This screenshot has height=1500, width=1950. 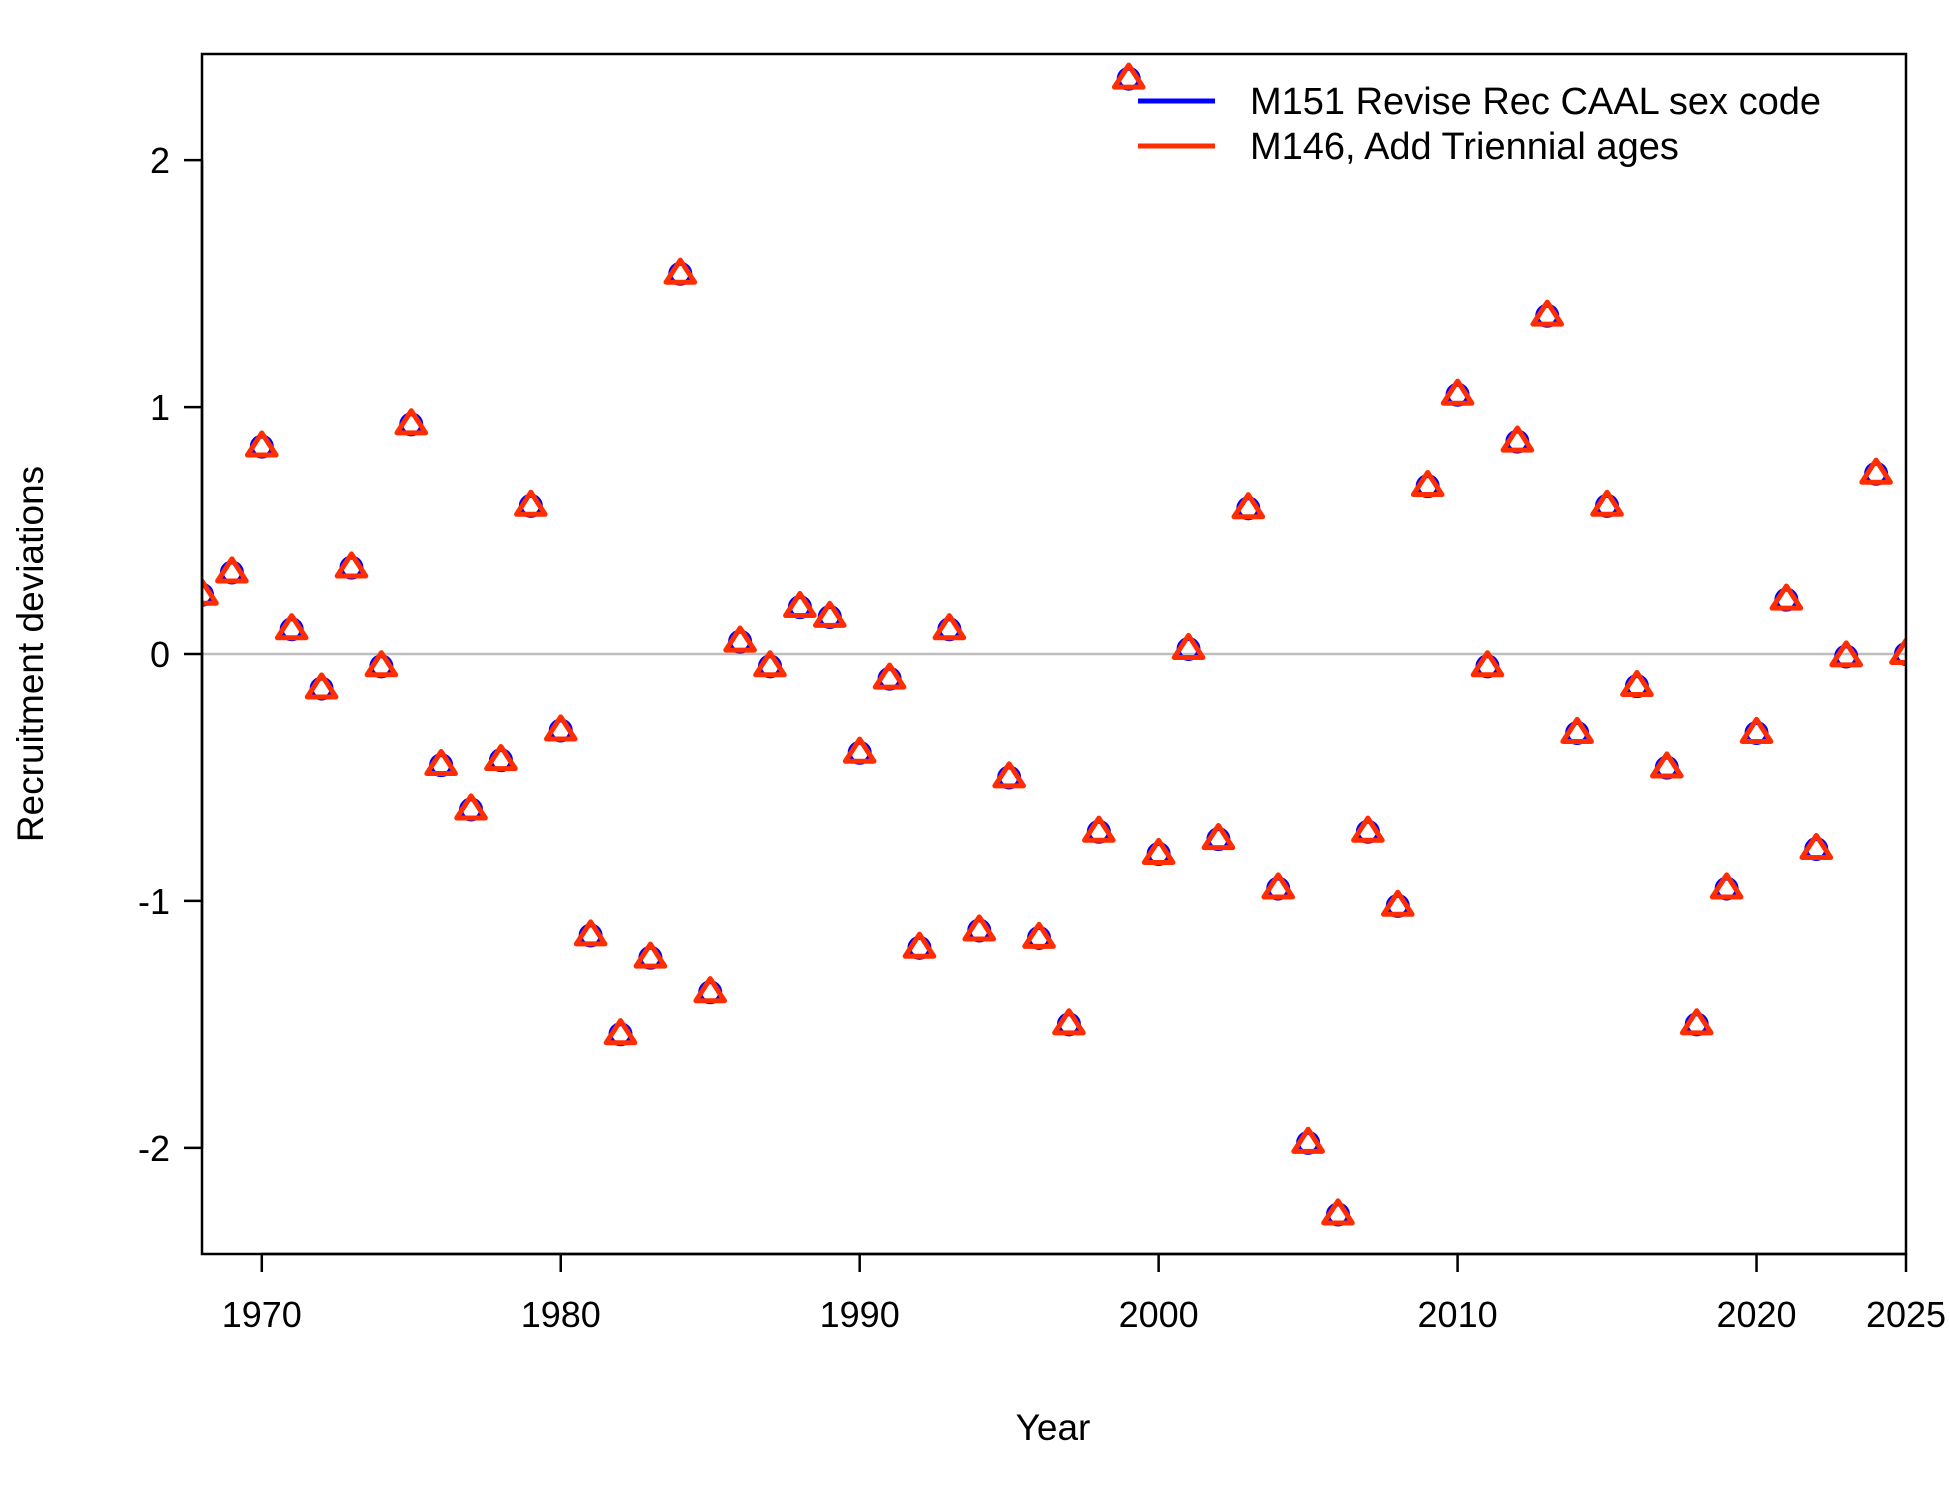 I want to click on y-tick-label: 1, so click(x=160, y=407).